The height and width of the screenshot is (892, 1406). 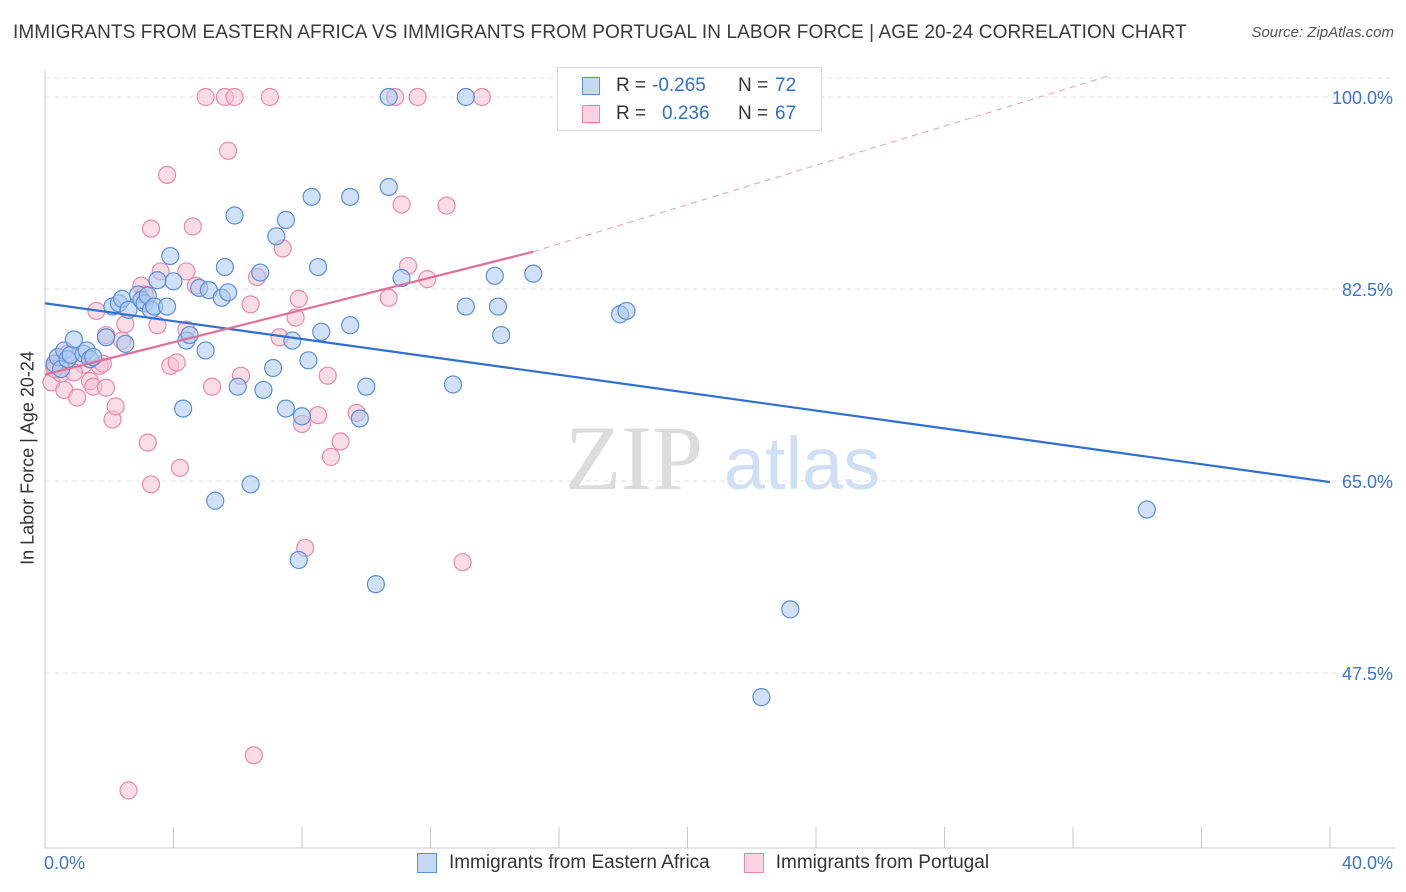 I want to click on legend-row-portugal: R = 0.236 N = 67, so click(x=689, y=114).